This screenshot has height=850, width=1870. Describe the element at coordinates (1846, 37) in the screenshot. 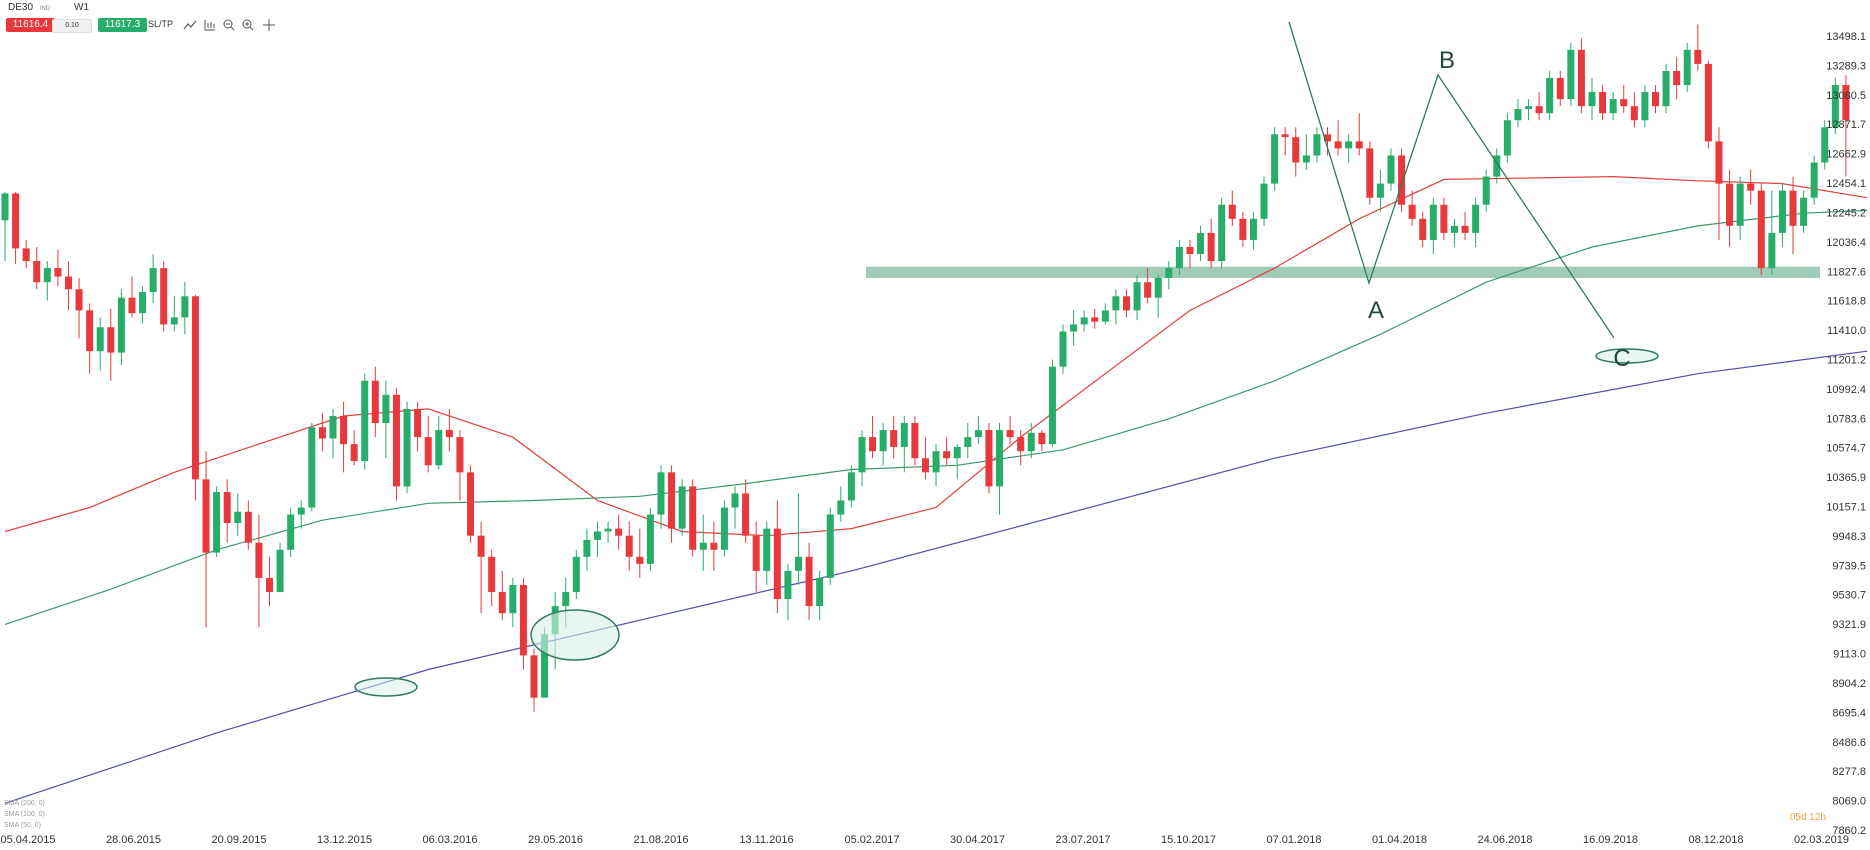

I see `y-tick-label: 13498.1` at that location.